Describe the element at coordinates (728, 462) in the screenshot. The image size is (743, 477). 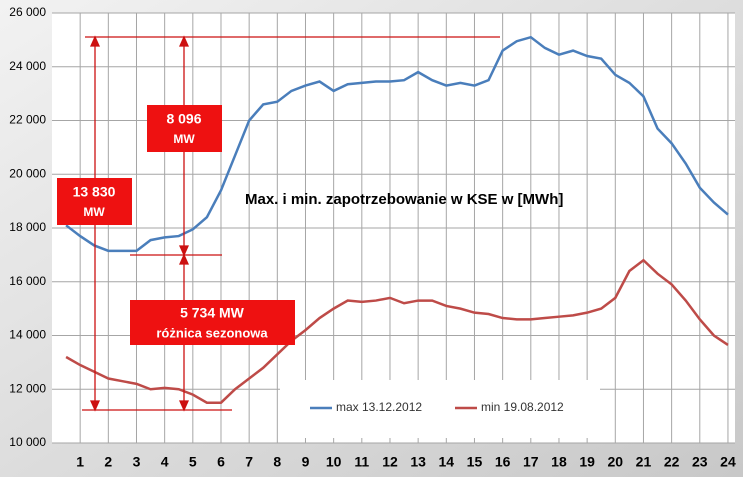
I see `x-tick-label: 24` at that location.